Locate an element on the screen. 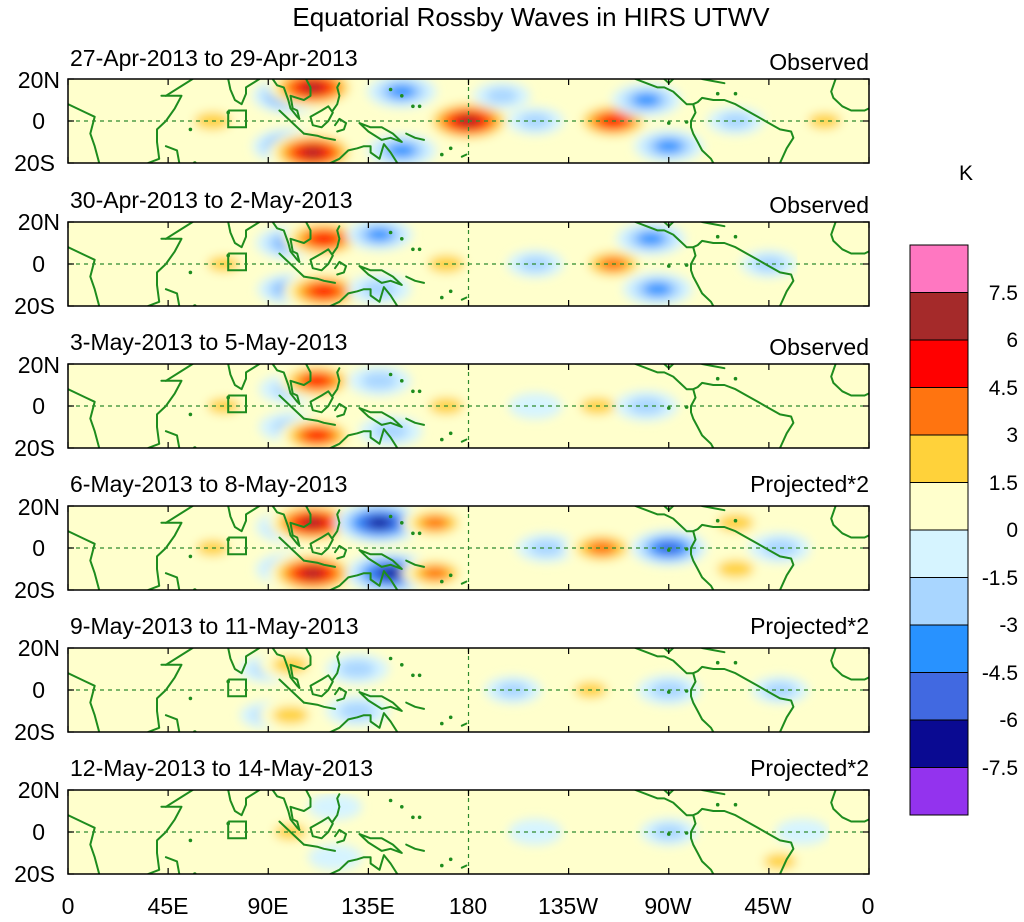  panel-date-range: 3-May-2013 to 5-May-2013 is located at coordinates (208, 342).